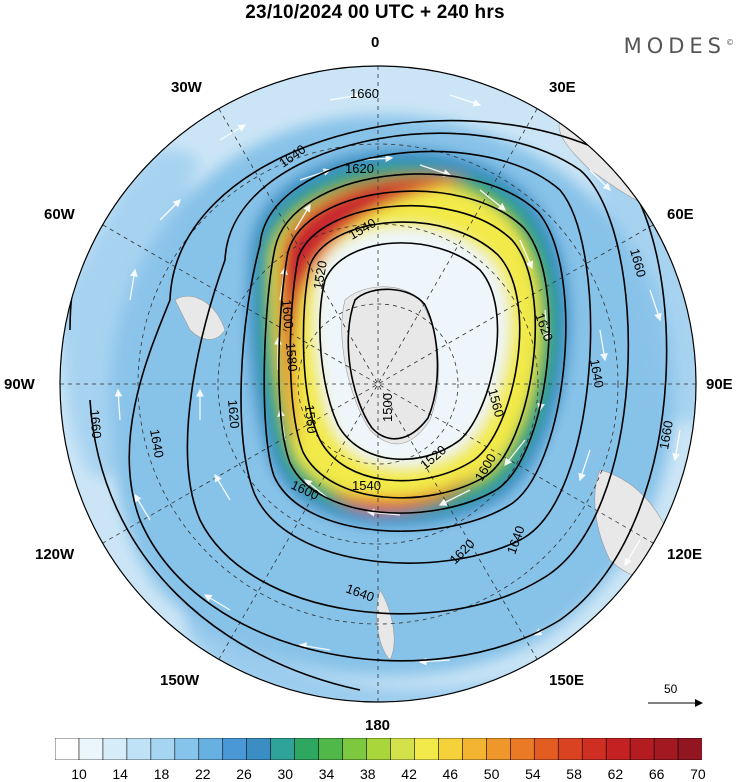 The width and height of the screenshot is (750, 782). What do you see at coordinates (326, 774) in the screenshot?
I see `colorbar-tick-label: 34` at bounding box center [326, 774].